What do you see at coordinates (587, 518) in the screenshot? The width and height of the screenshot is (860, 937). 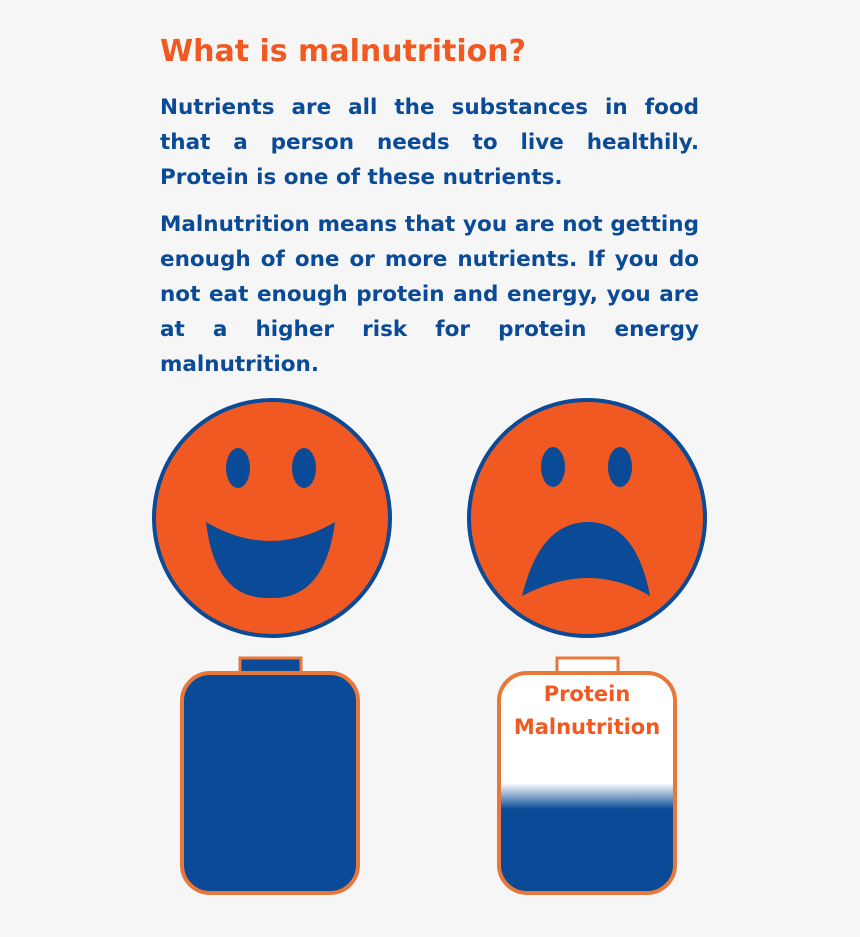 I see `sad-face` at bounding box center [587, 518].